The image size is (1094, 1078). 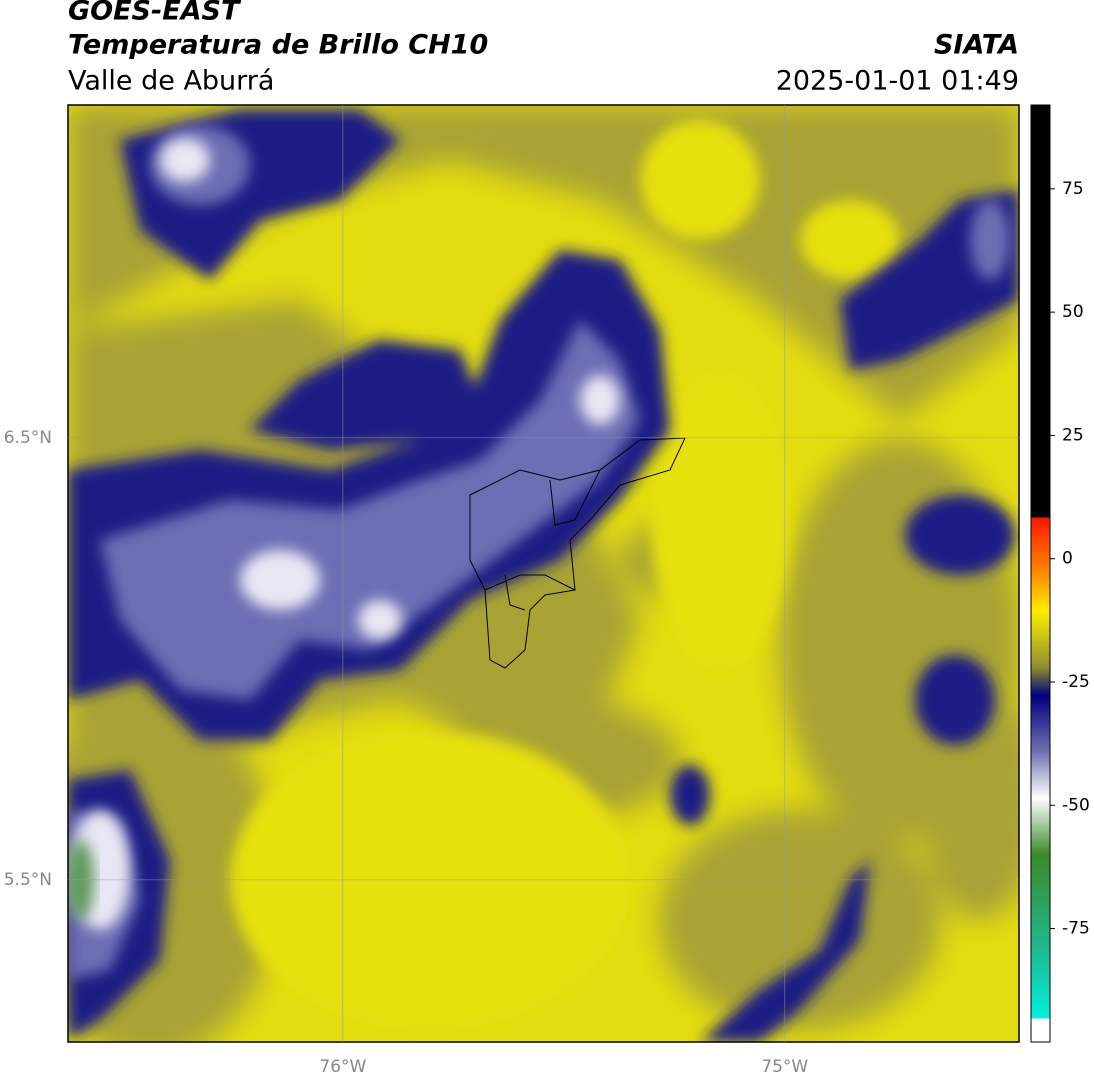 I want to click on subtitle: Temperatura de Brillo CH10, so click(x=278, y=45).